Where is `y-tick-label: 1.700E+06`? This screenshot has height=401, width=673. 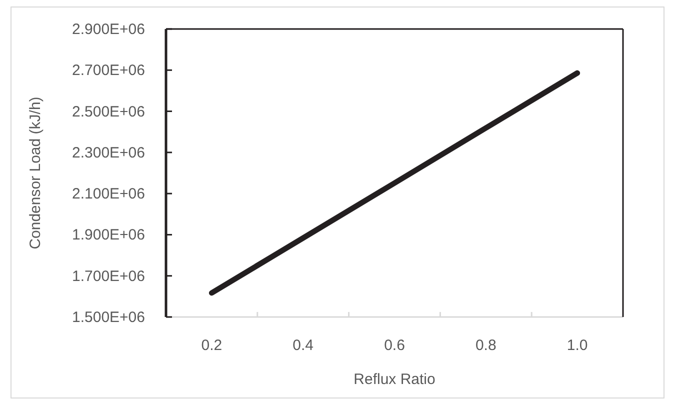 y-tick-label: 1.700E+06 is located at coordinates (108, 276).